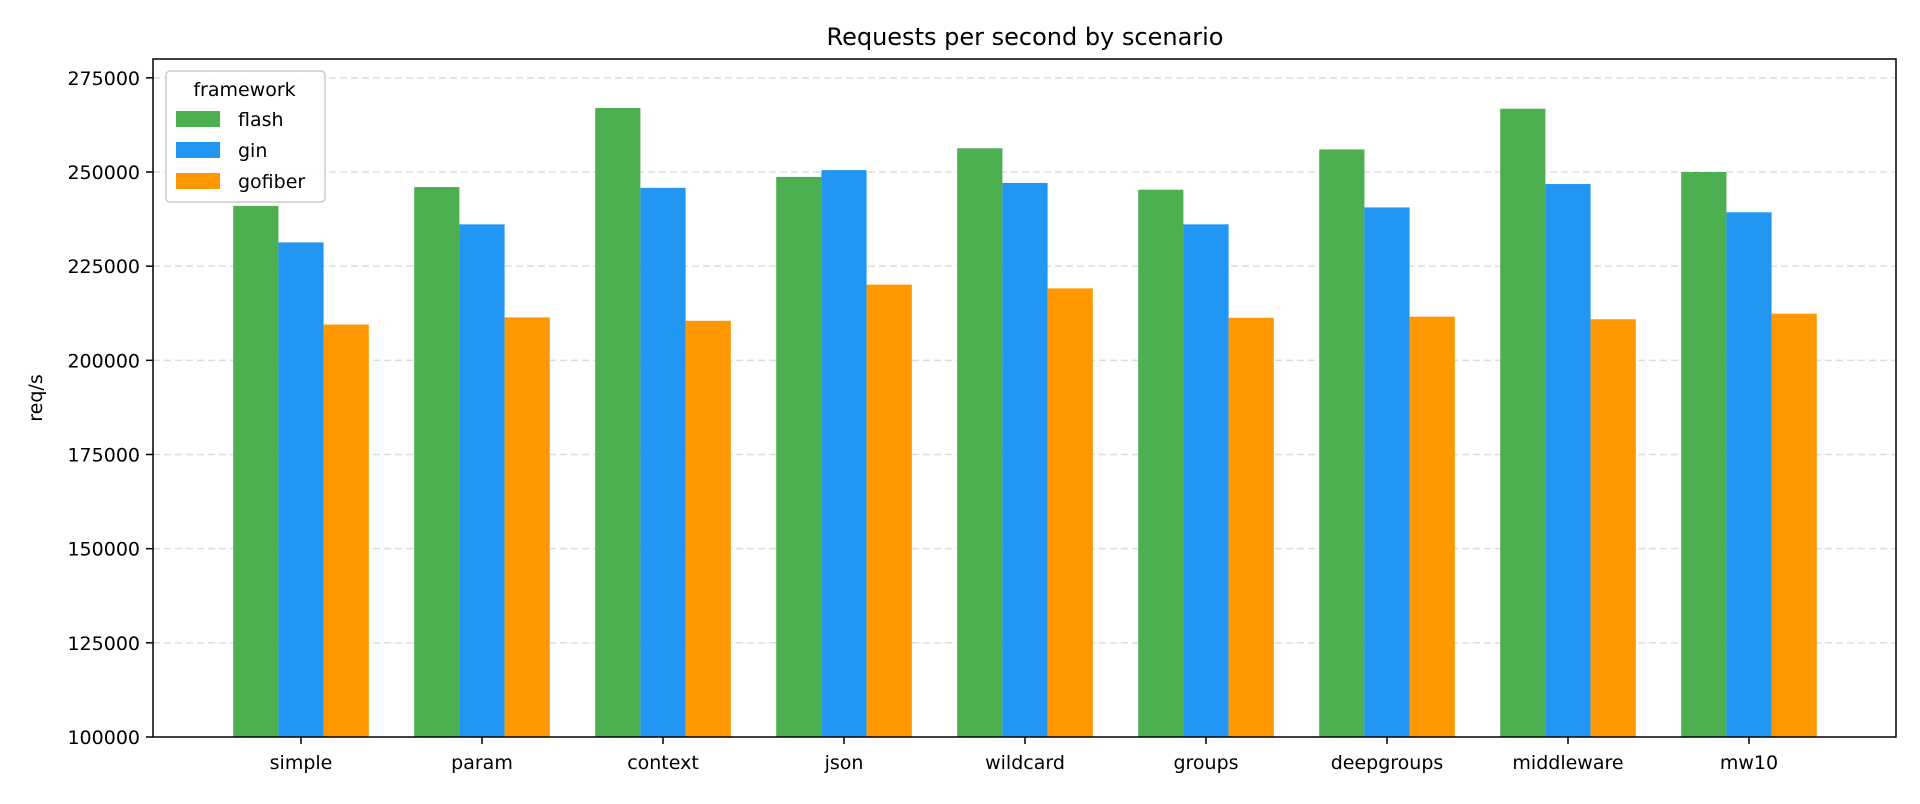 This screenshot has width=1920, height=804. I want to click on bar-gofiber-middleware, so click(1613, 528).